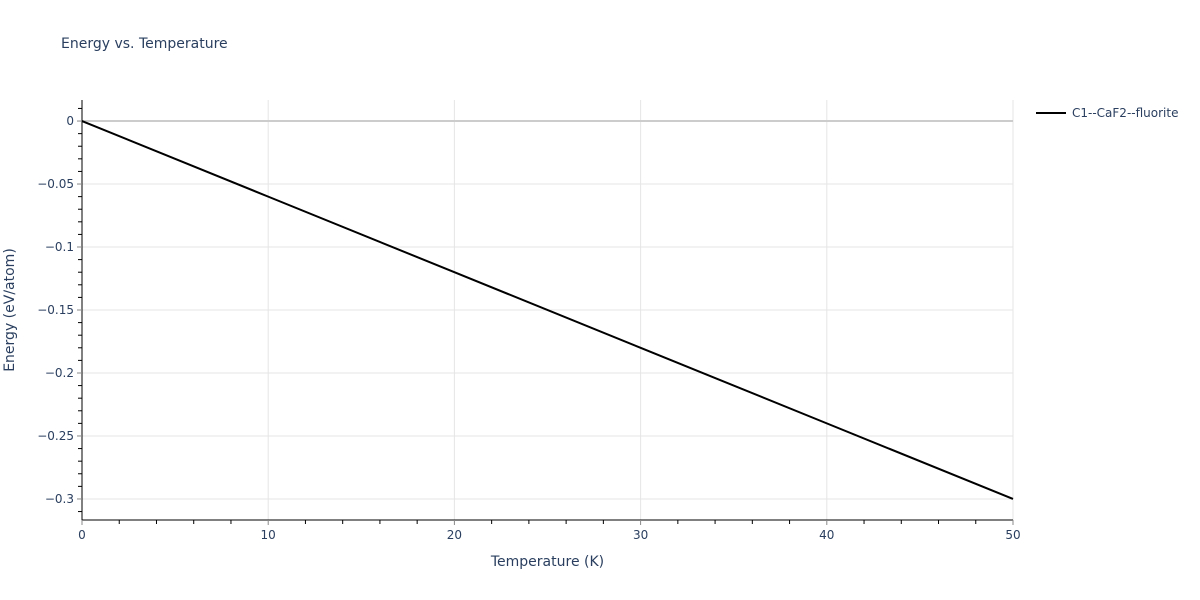 The image size is (1200, 600). I want to click on chart-title: Energy vs. Temperature, so click(144, 44).